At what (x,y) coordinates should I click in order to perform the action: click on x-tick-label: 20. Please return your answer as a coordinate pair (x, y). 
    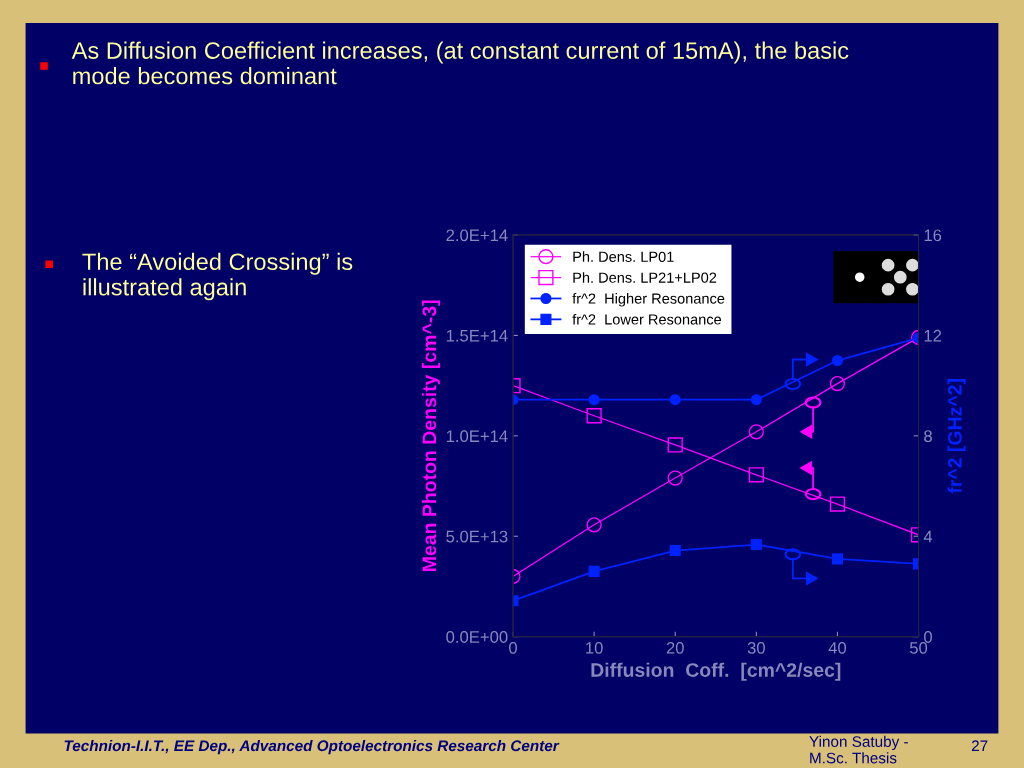
    Looking at the image, I should click on (675, 647).